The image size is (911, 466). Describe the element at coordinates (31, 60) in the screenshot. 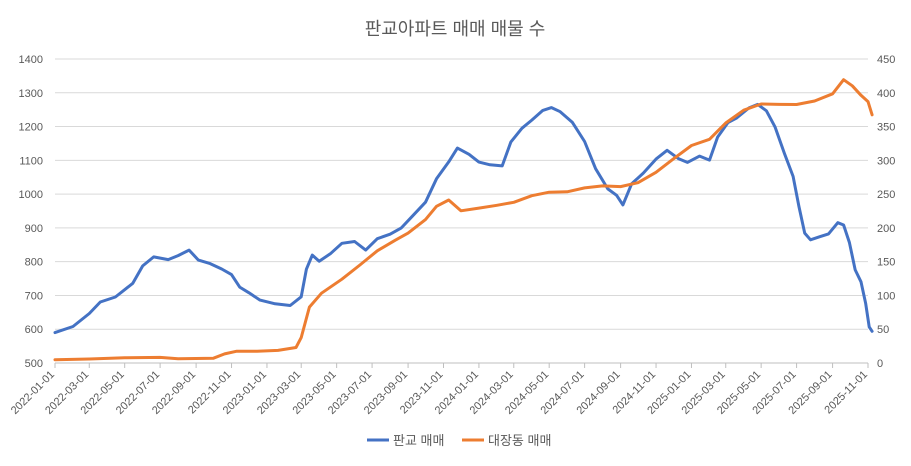

I see `y-left-tick-label: 1400` at that location.